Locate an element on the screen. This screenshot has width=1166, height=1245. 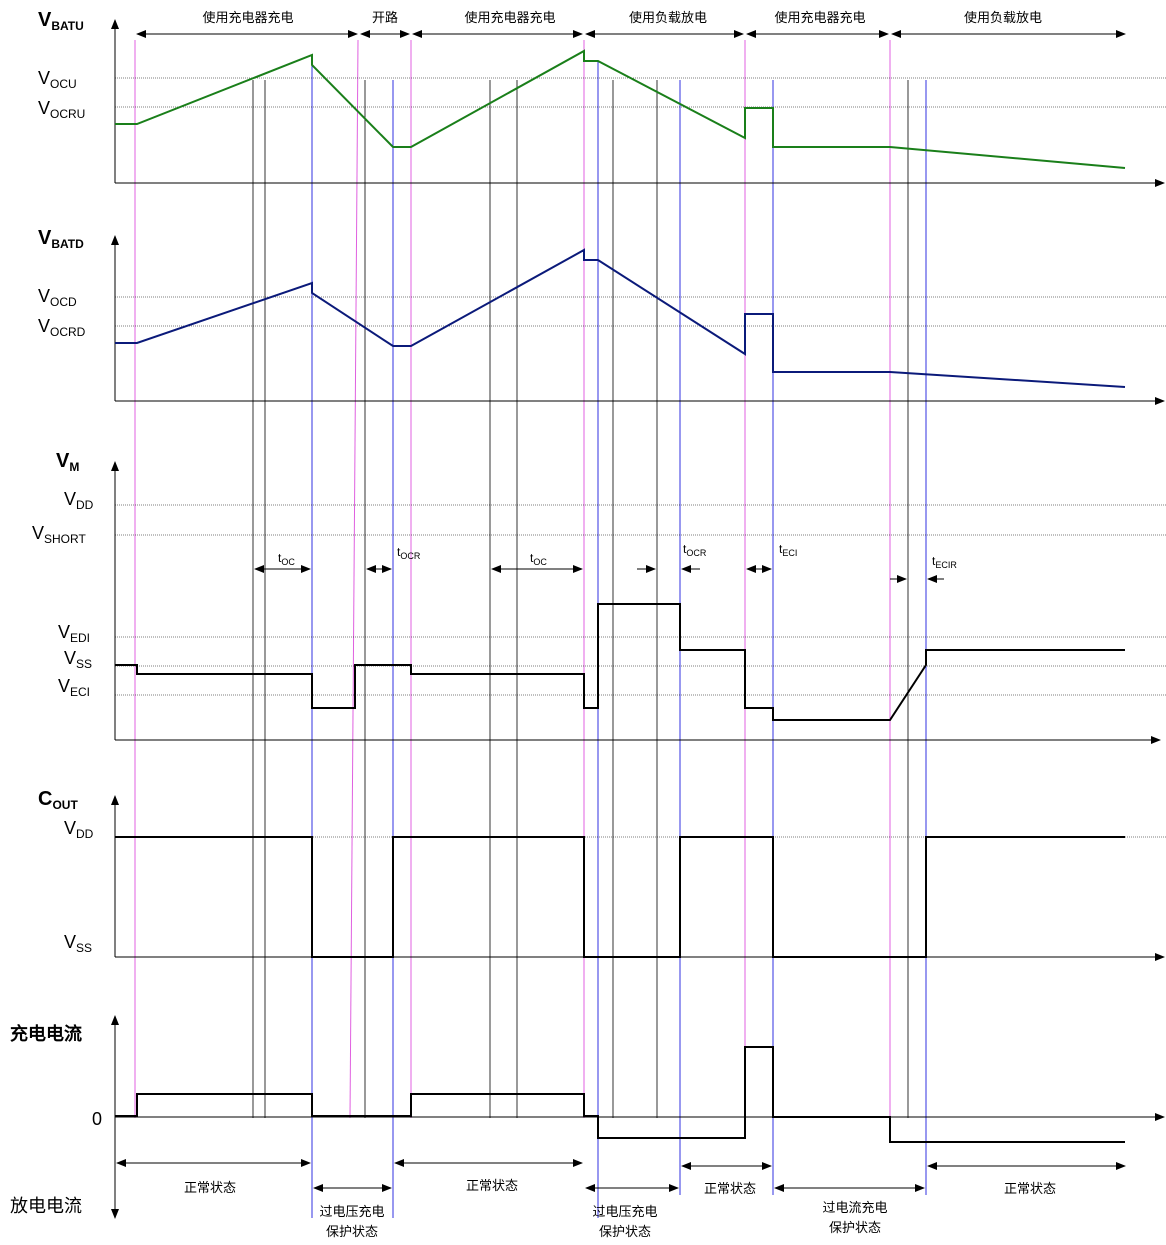
vm-label: VM is located at coordinates (67, 462).